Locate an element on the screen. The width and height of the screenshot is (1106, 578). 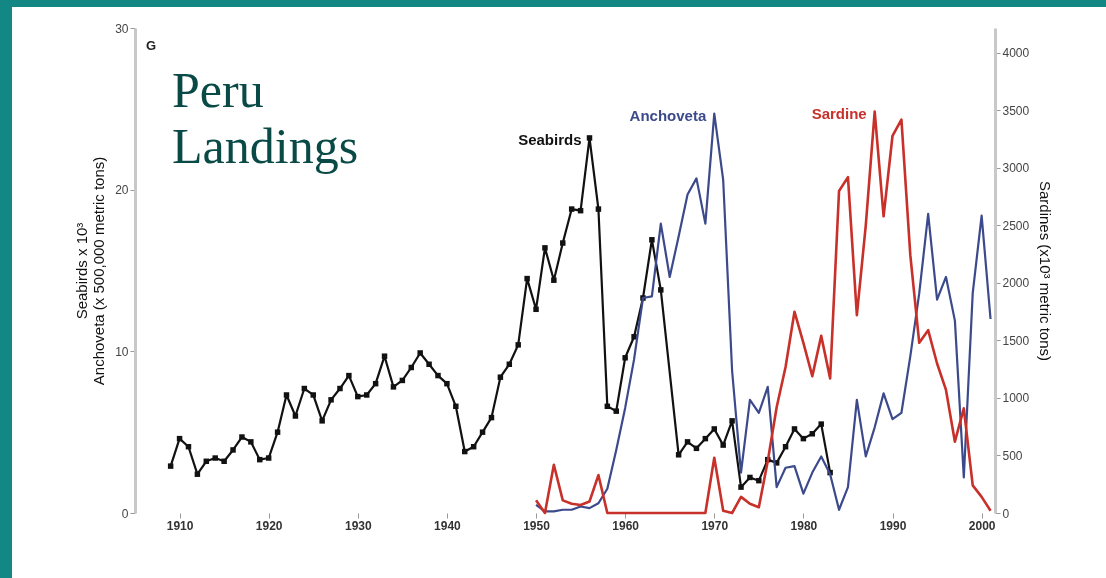
y2-tick-label: 3000 is located at coordinates (1016, 168).